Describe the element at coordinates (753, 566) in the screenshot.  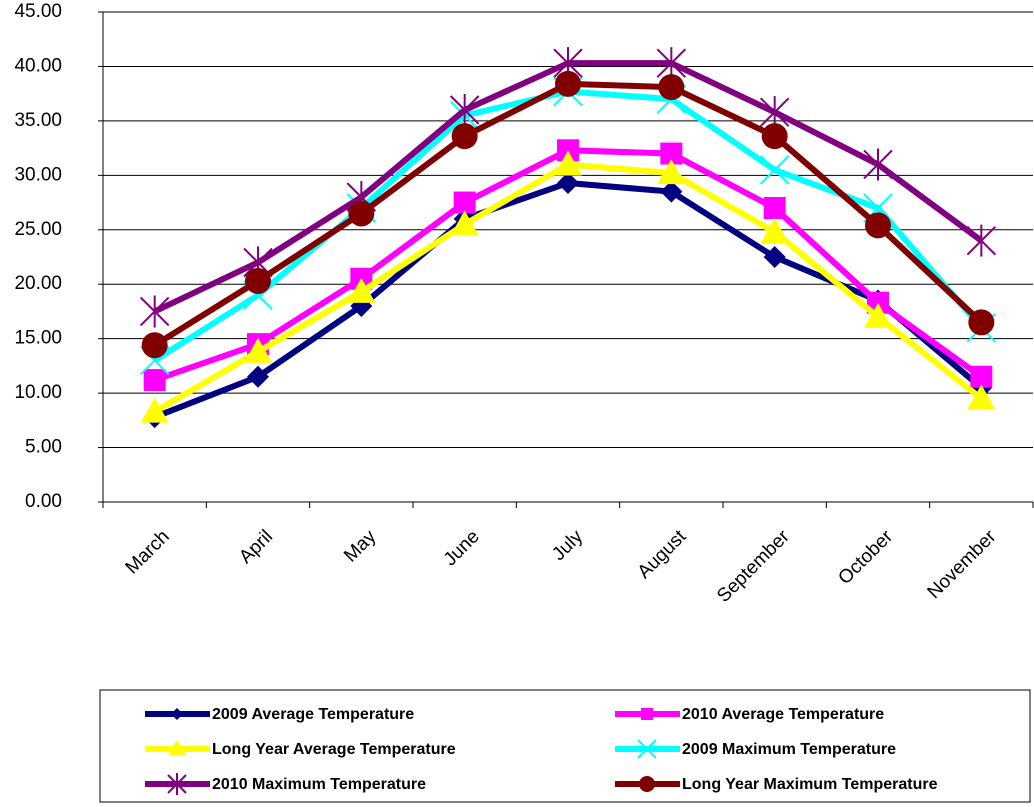
I see `x-tick-label: September` at that location.